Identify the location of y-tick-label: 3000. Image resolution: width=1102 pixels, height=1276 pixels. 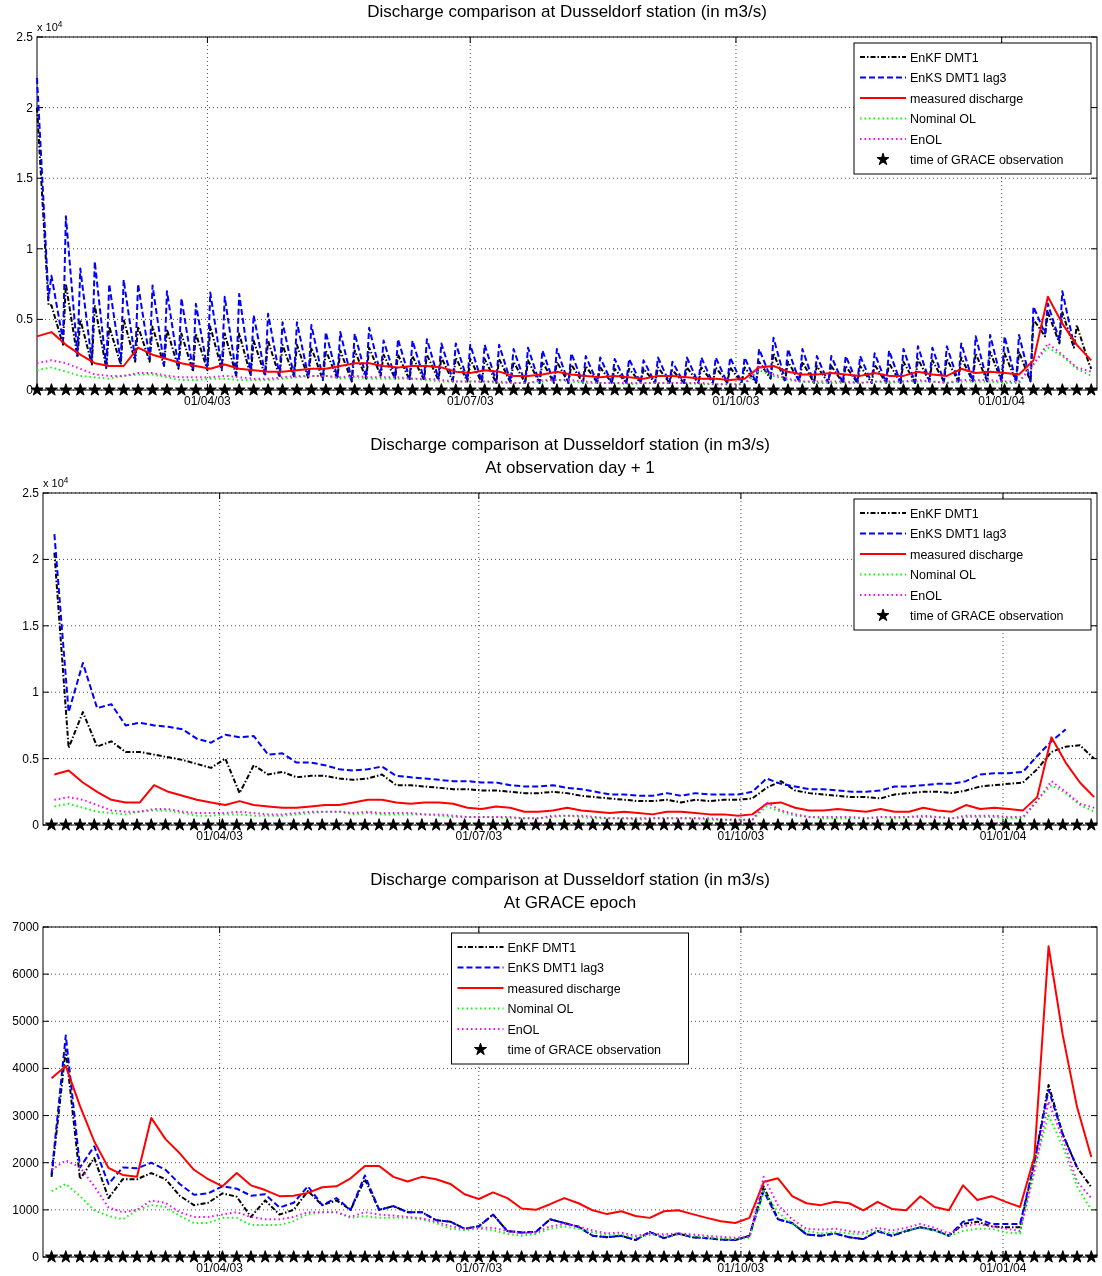
(26, 1115).